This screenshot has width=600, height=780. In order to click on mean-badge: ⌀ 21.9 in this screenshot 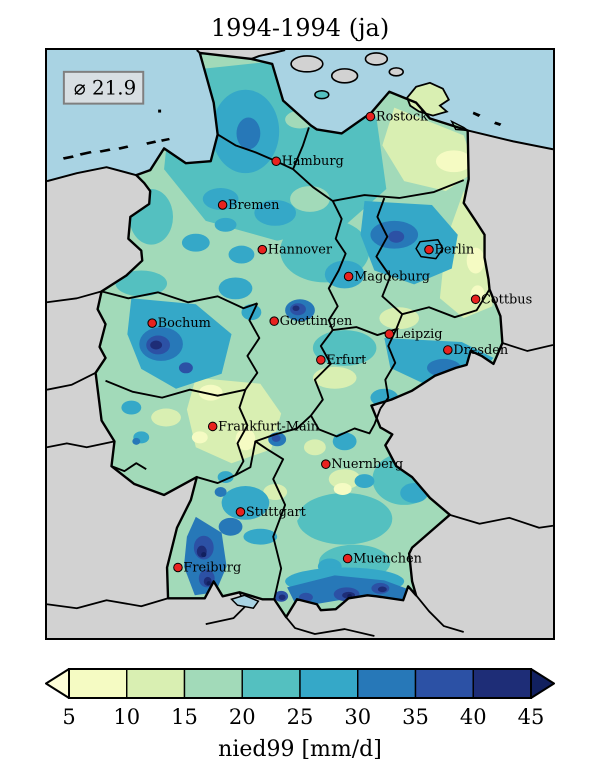, I will do `click(103, 87)`.